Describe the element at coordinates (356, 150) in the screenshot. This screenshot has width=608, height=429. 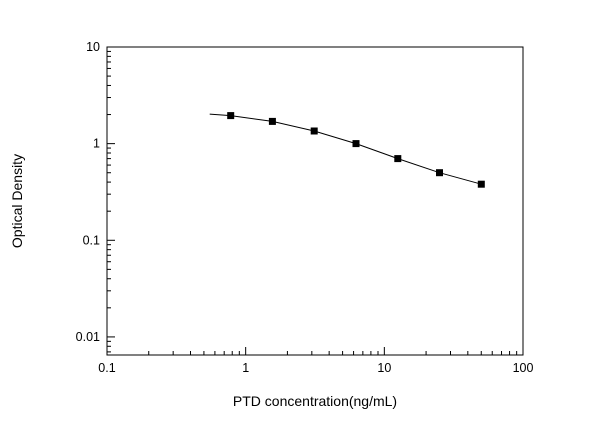
I see `data-points` at that location.